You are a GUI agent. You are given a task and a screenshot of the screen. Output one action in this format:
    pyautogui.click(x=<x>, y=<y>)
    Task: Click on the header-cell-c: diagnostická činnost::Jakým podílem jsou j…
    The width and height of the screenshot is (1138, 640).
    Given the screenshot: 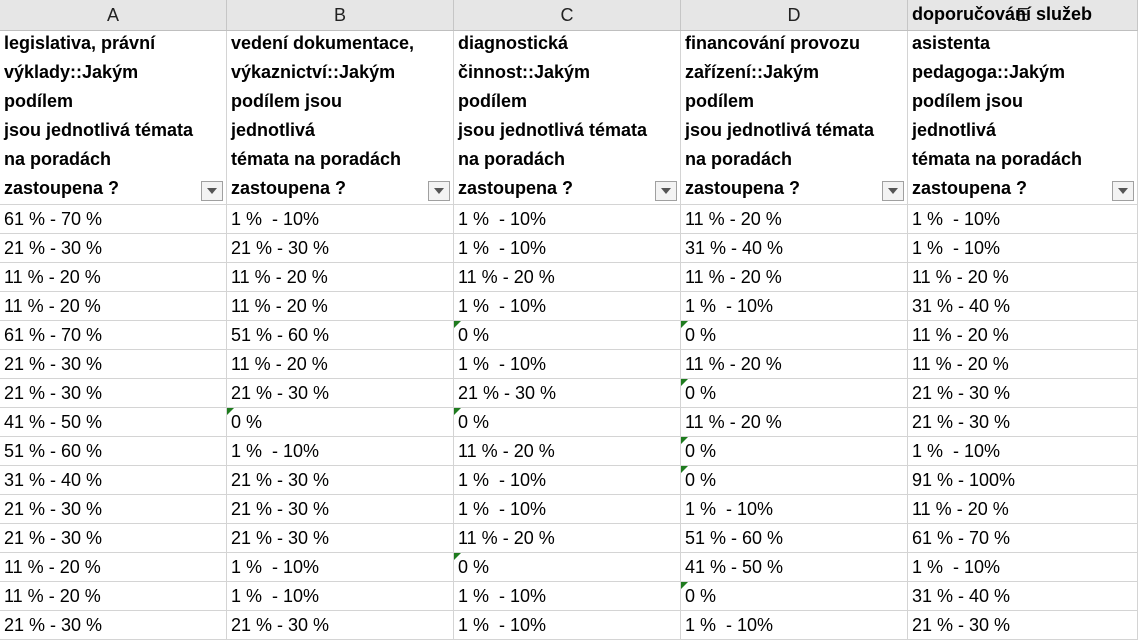 What is the action you would take?
    pyautogui.click(x=567, y=117)
    